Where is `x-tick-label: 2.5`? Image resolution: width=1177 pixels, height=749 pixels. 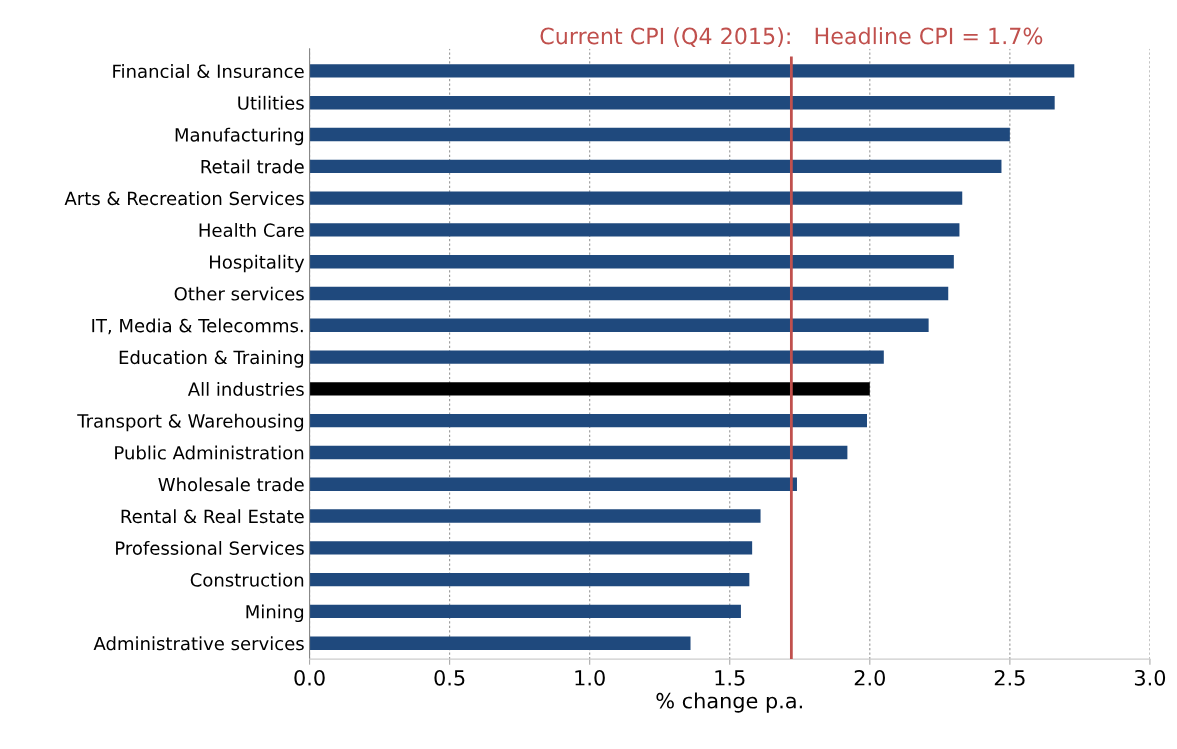
x-tick-label: 2.5 is located at coordinates (1009, 677).